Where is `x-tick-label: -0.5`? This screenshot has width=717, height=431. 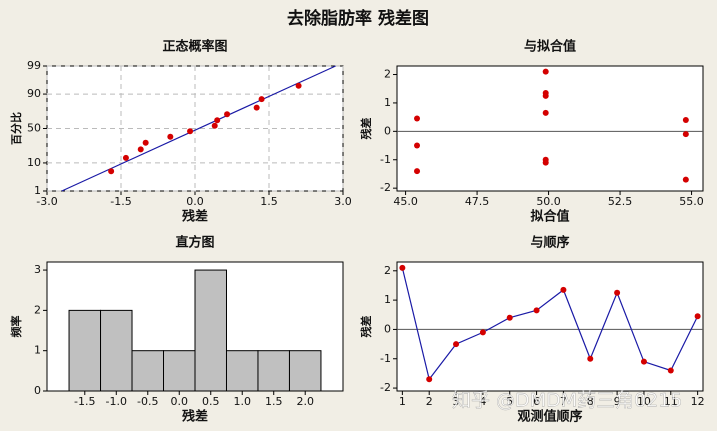 x-tick-label: -0.5 is located at coordinates (147, 401).